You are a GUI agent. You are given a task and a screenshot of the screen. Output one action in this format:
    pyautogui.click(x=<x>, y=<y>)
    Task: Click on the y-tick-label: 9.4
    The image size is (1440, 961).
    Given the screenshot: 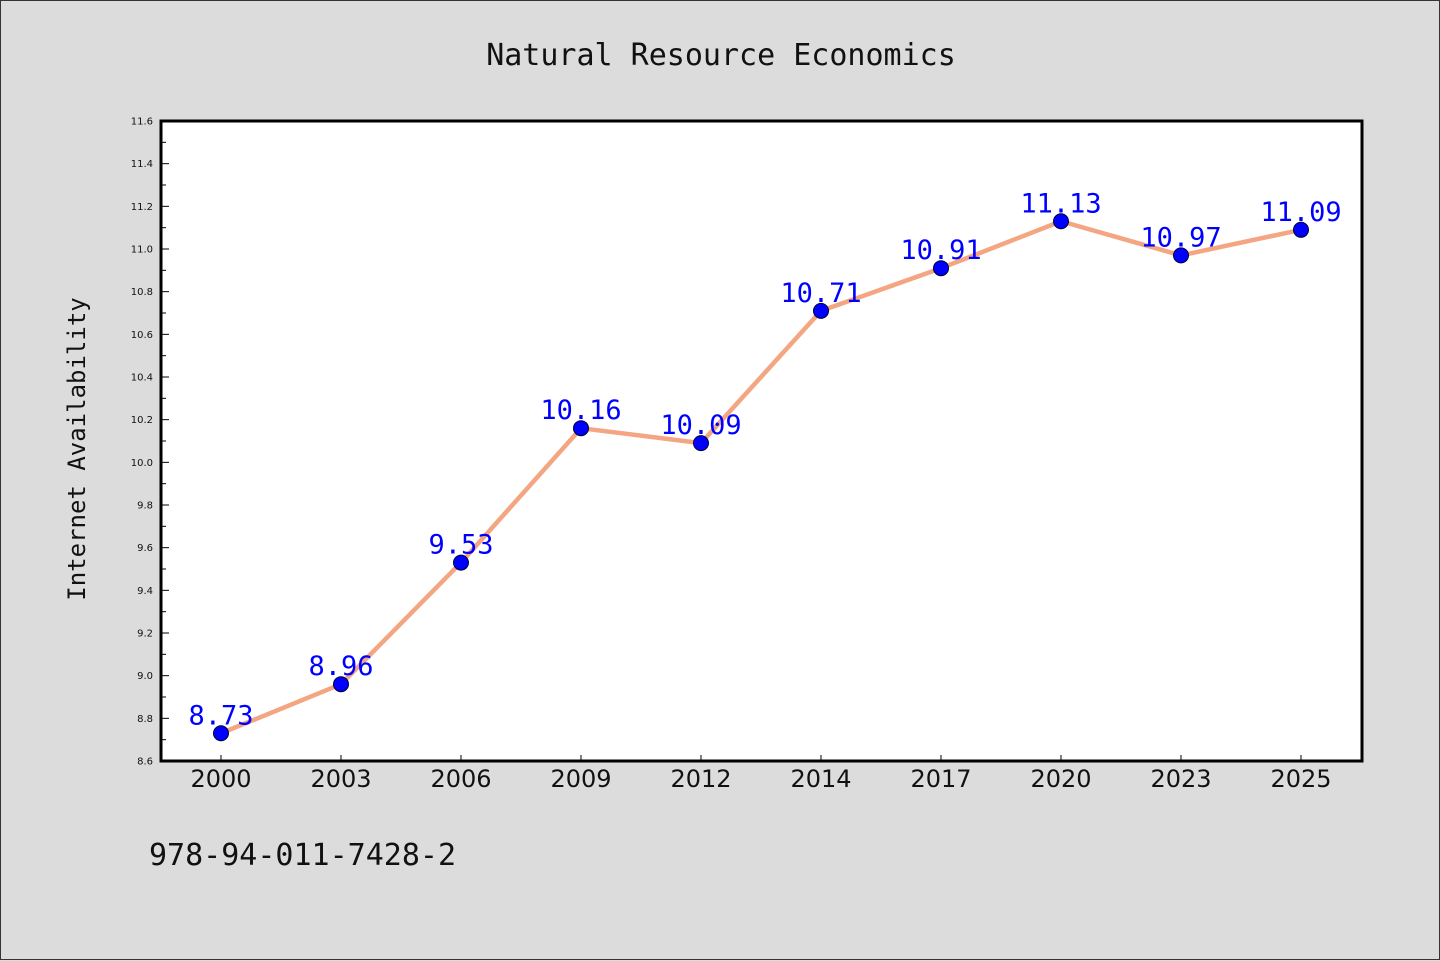 What is the action you would take?
    pyautogui.click(x=145, y=591)
    